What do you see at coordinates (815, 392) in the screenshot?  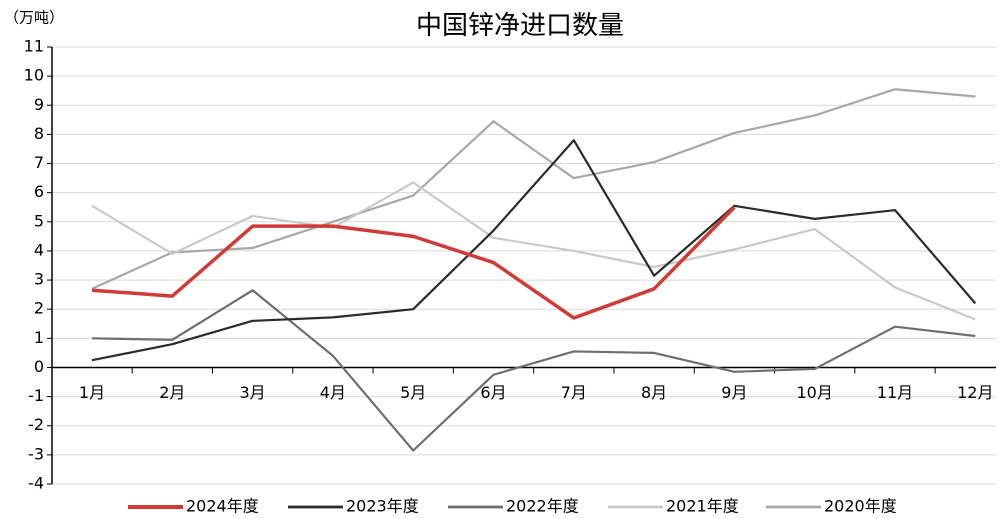 I see `x-tick-label: 10月` at bounding box center [815, 392].